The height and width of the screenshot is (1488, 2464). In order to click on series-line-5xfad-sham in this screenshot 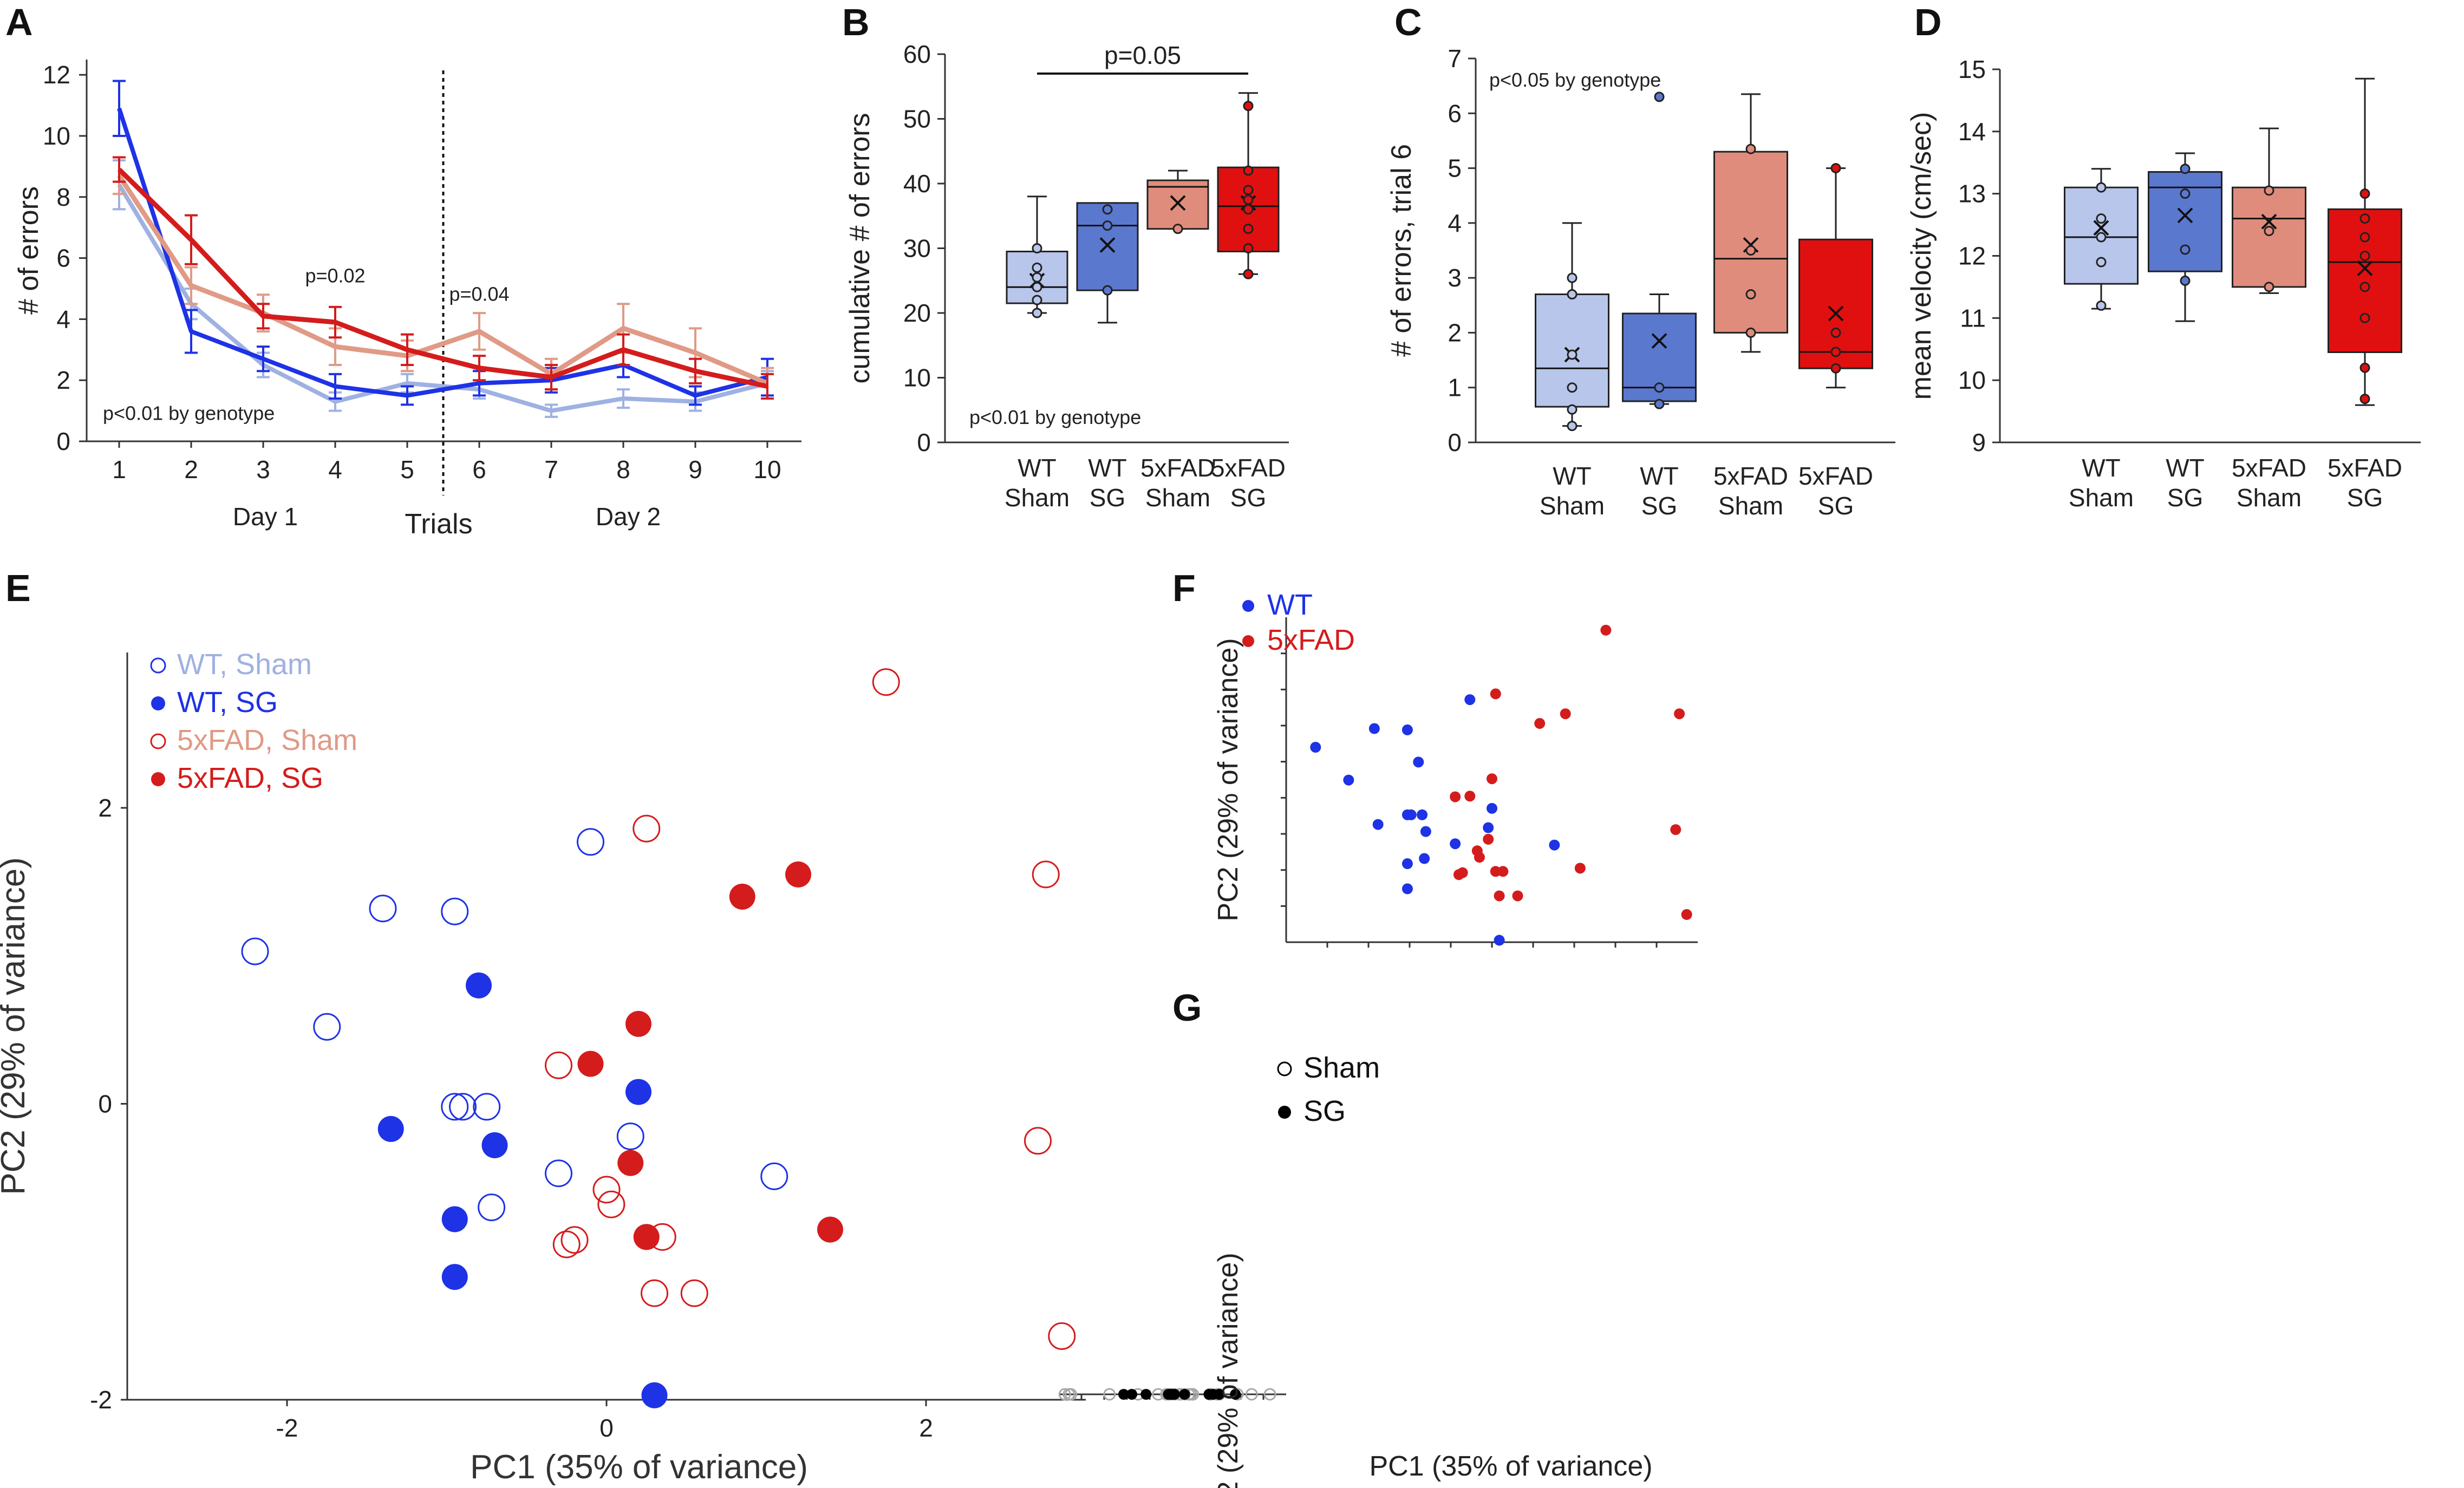, I will do `click(442, 280)`.